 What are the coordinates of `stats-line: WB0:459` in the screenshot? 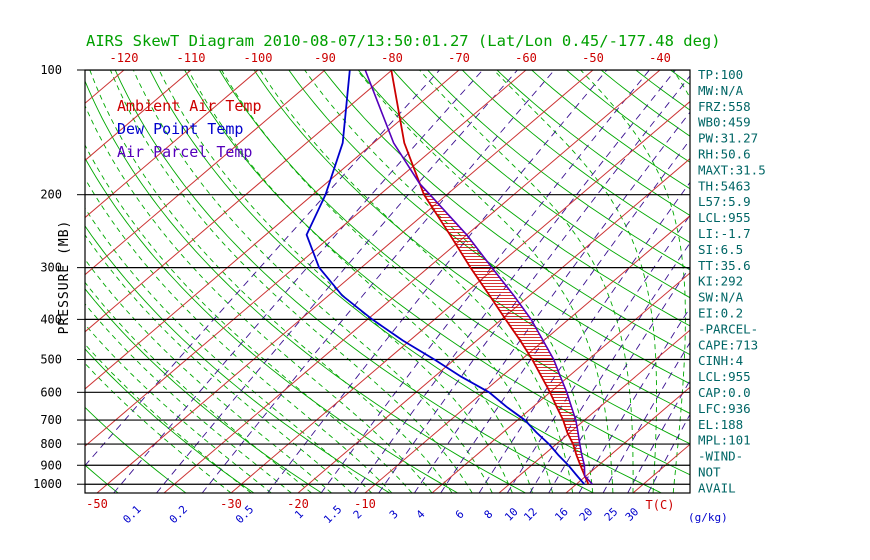 It's located at (724, 122).